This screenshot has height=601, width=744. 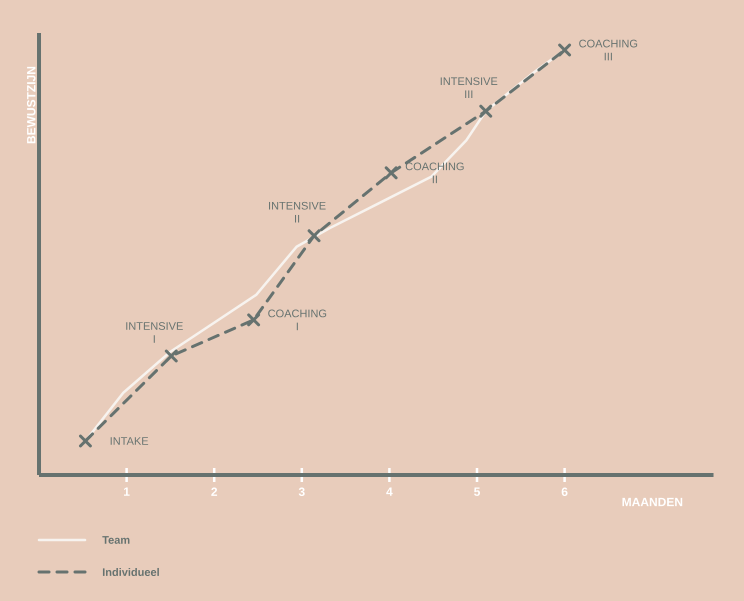 I want to click on x-tick-label: 2, so click(x=214, y=492).